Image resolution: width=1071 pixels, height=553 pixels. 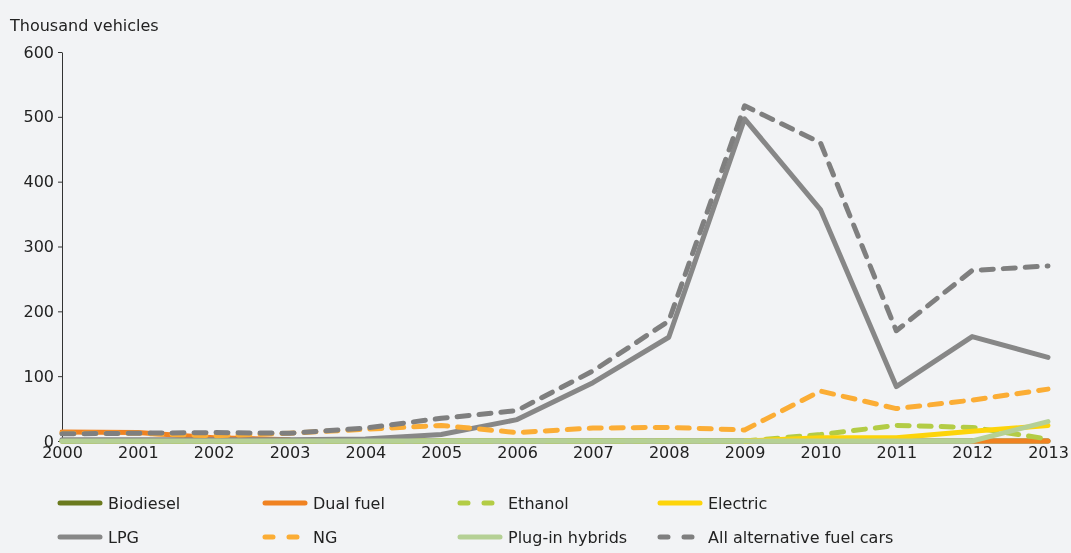 What do you see at coordinates (568, 537) in the screenshot?
I see `legend-label: Plug-in hybrids` at bounding box center [568, 537].